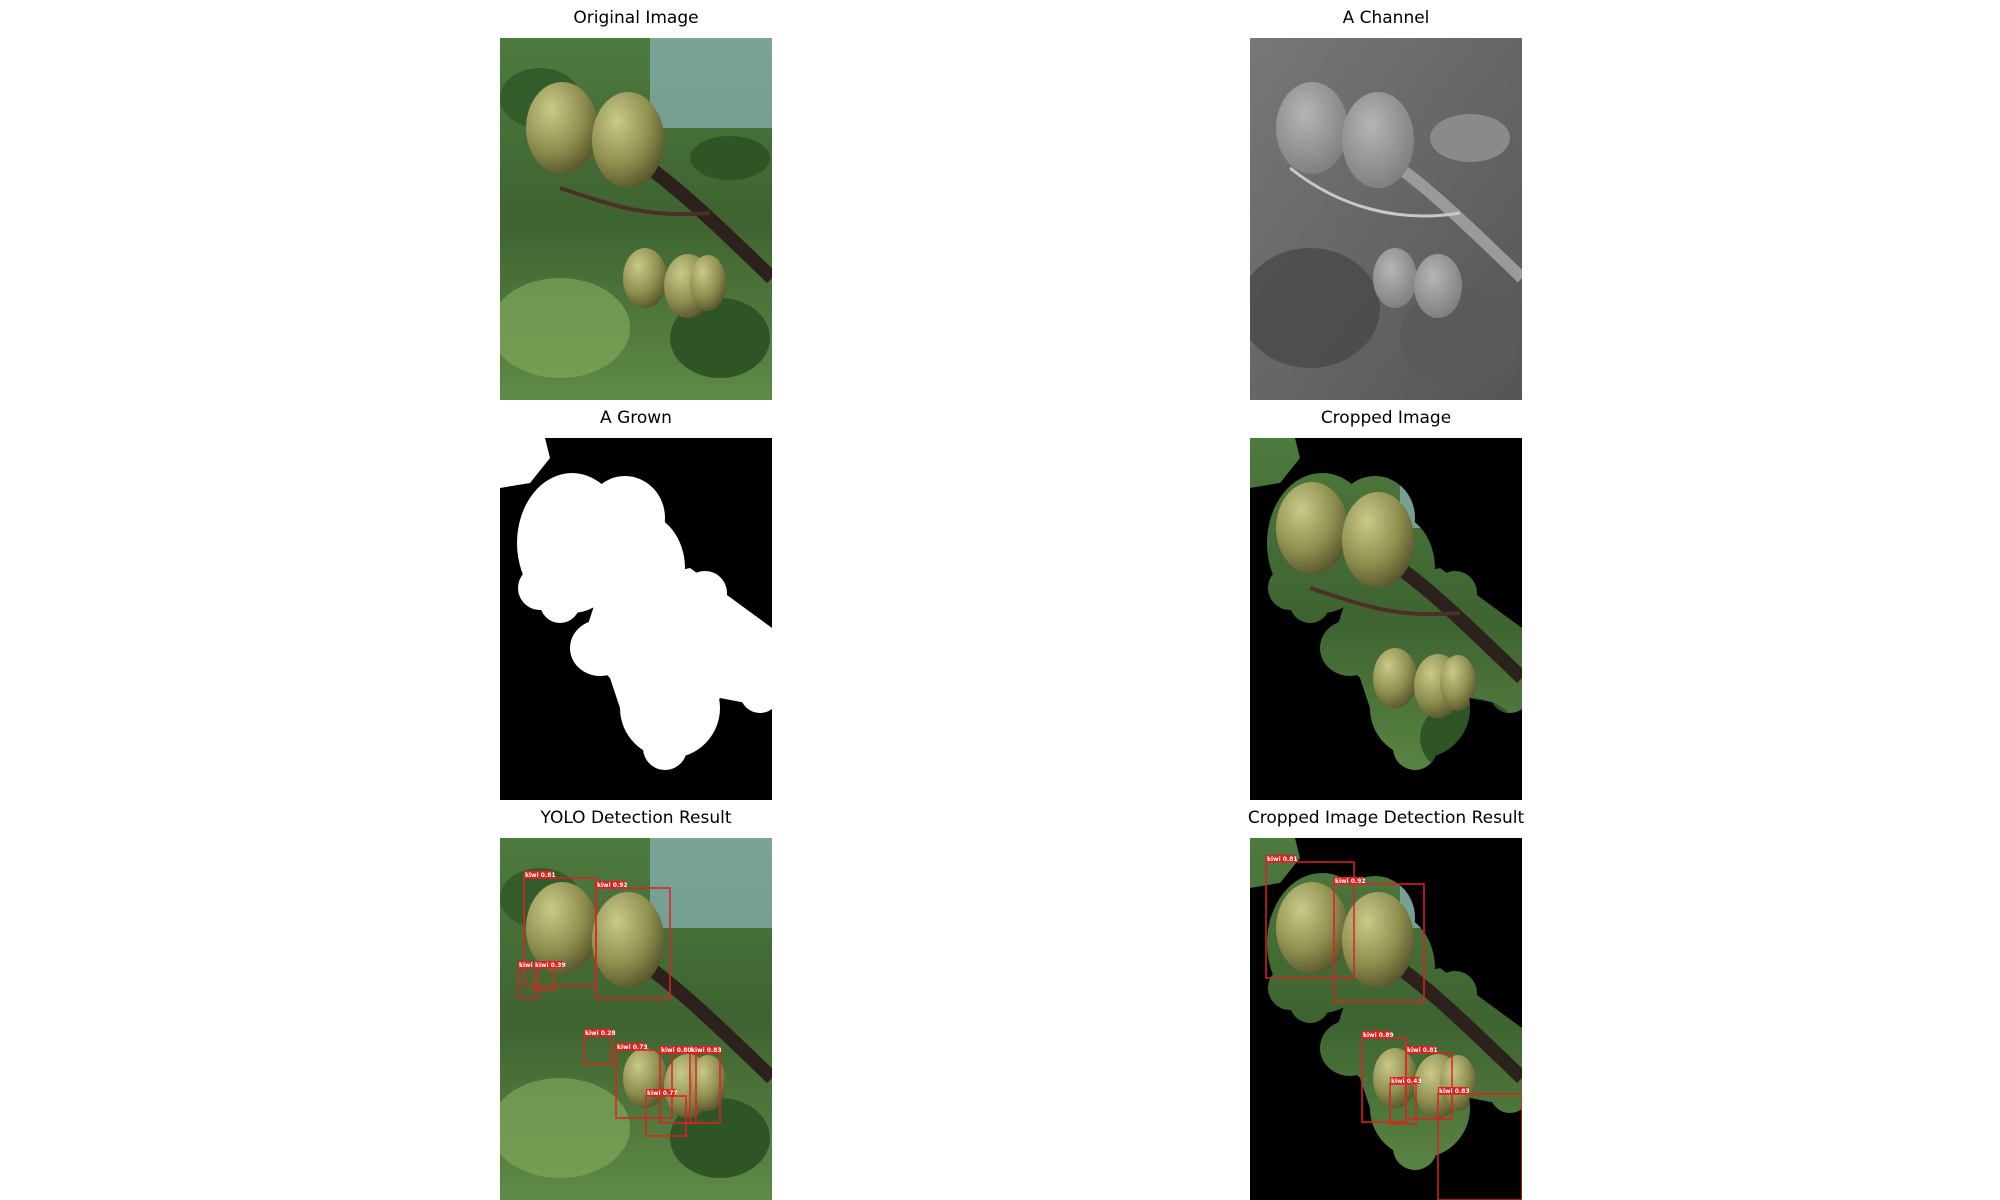  Describe the element at coordinates (526, 965) in the screenshot. I see `detection-label: kiwi` at that location.